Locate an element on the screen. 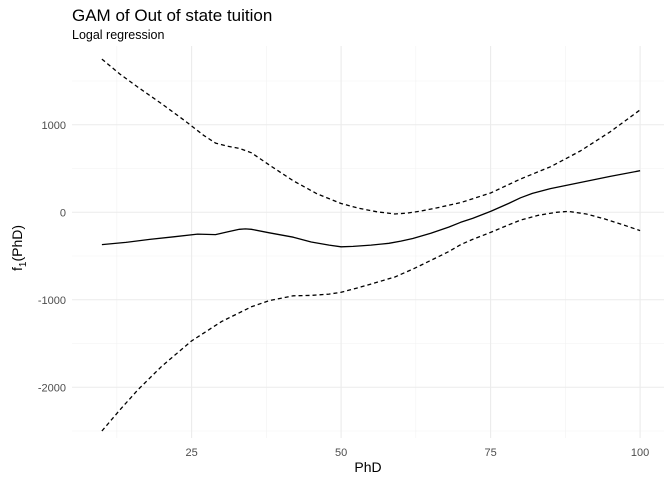  x-tick-label: 25 is located at coordinates (191, 453).